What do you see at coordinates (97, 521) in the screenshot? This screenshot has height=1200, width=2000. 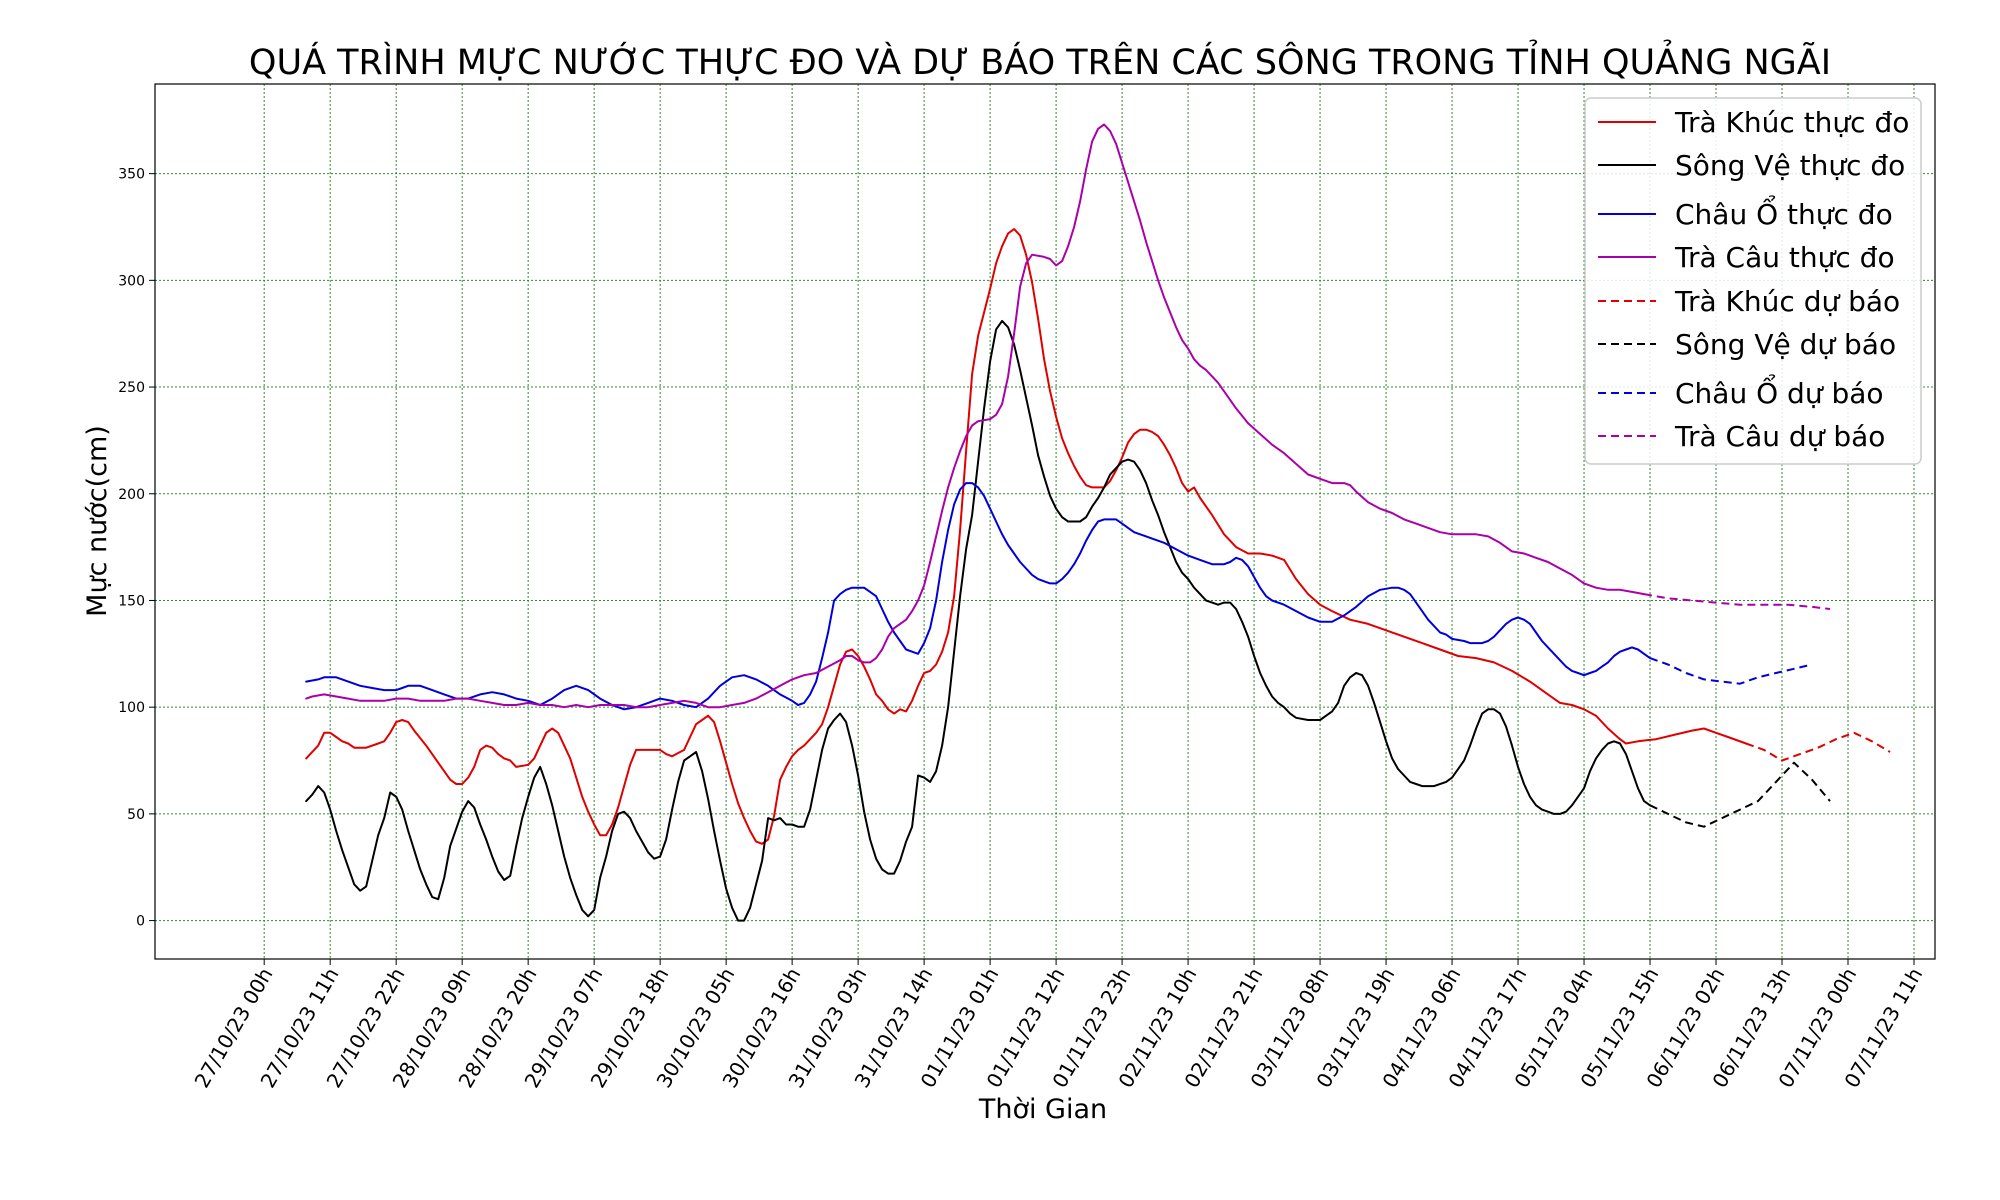 I see `y-axis-label: Mực nước(cm)` at bounding box center [97, 521].